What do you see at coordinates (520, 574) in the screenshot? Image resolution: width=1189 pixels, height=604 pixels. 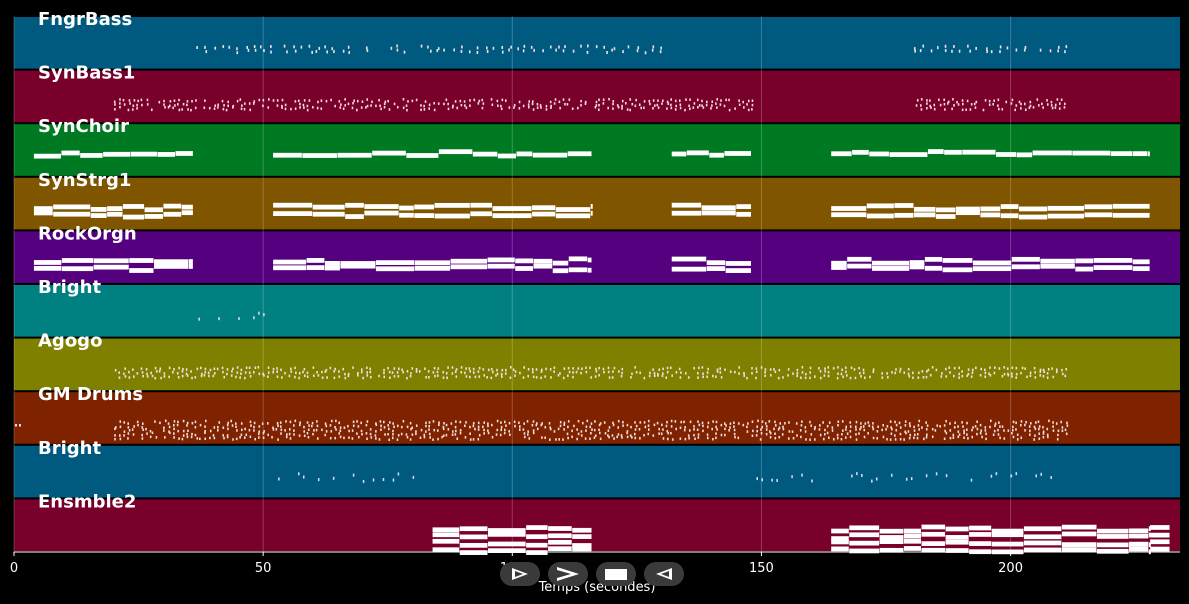 I see `play-button` at bounding box center [520, 574].